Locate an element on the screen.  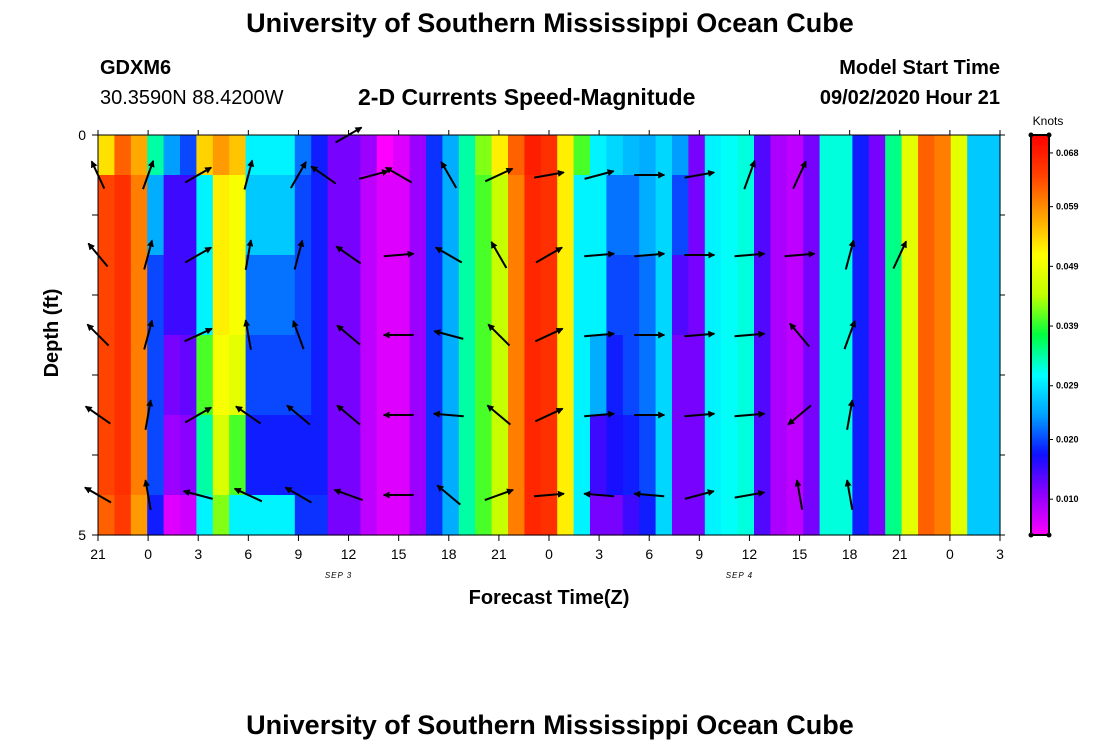
x-tick-label: 15 is located at coordinates (399, 554).